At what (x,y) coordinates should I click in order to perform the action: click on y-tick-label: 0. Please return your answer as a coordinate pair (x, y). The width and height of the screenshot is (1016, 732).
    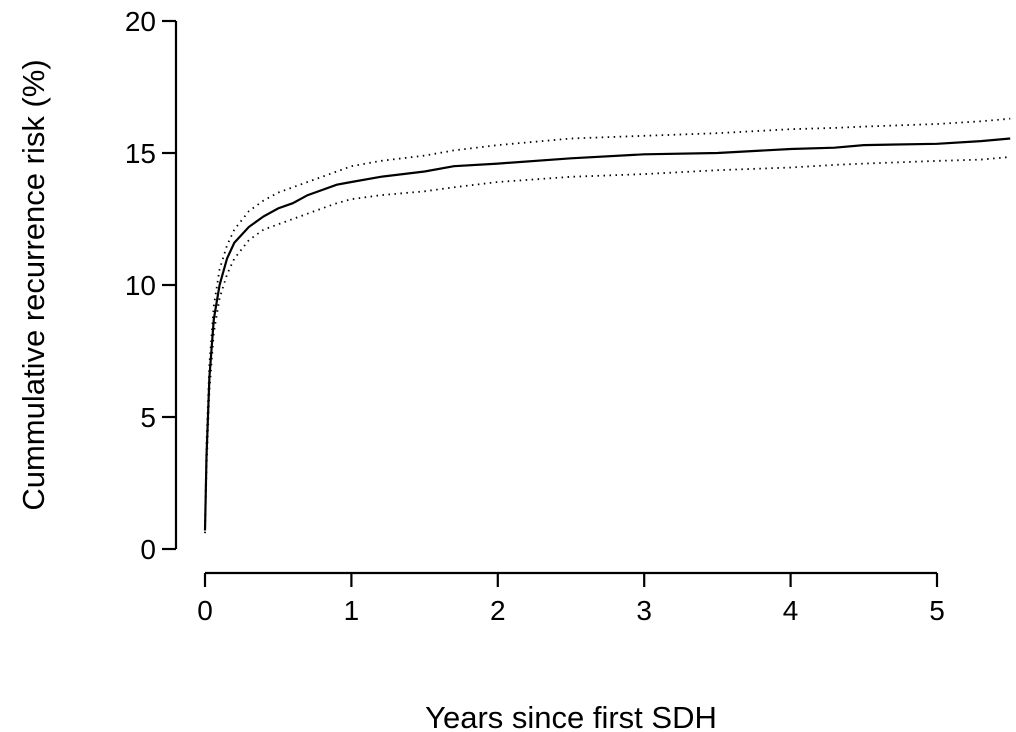
    Looking at the image, I should click on (148, 549).